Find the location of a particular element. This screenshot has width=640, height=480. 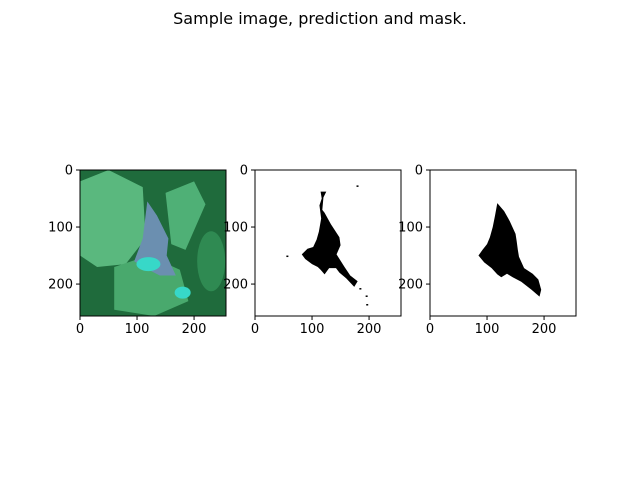

prediction-shape is located at coordinates (329, 239).